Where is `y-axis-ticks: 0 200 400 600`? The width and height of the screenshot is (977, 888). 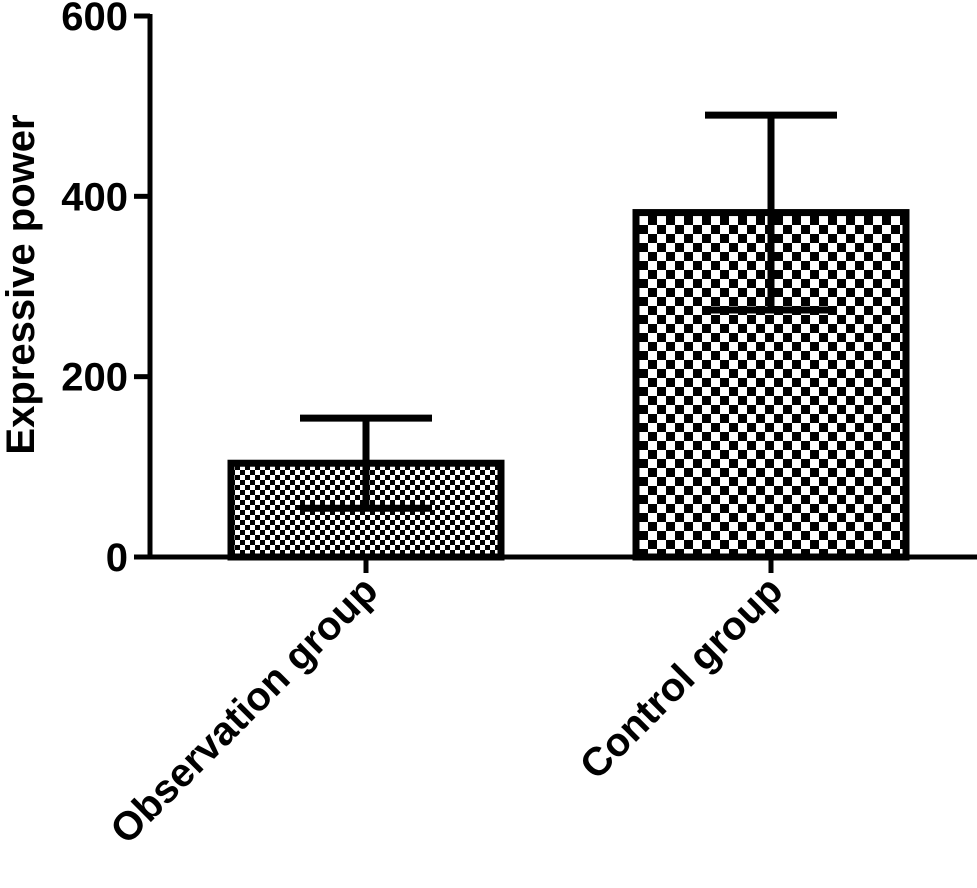
y-axis-ticks: 0 200 400 600 is located at coordinates (105, 290).